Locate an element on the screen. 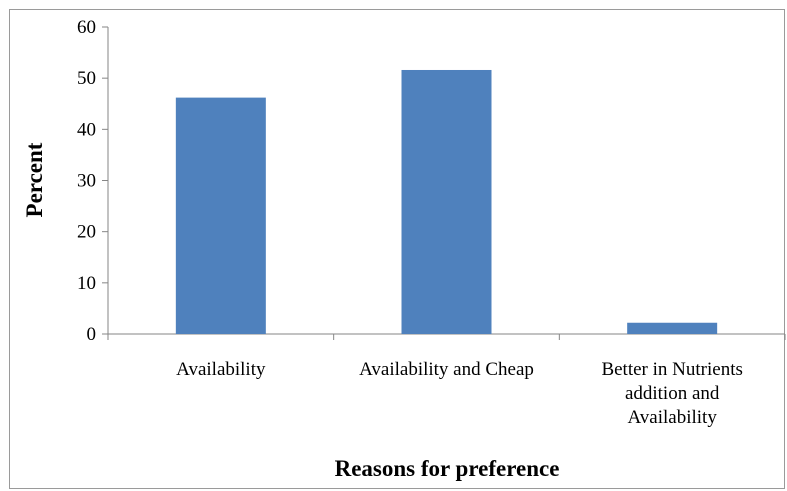 This screenshot has width=787, height=491. y-tick-label: 50 is located at coordinates (86, 78).